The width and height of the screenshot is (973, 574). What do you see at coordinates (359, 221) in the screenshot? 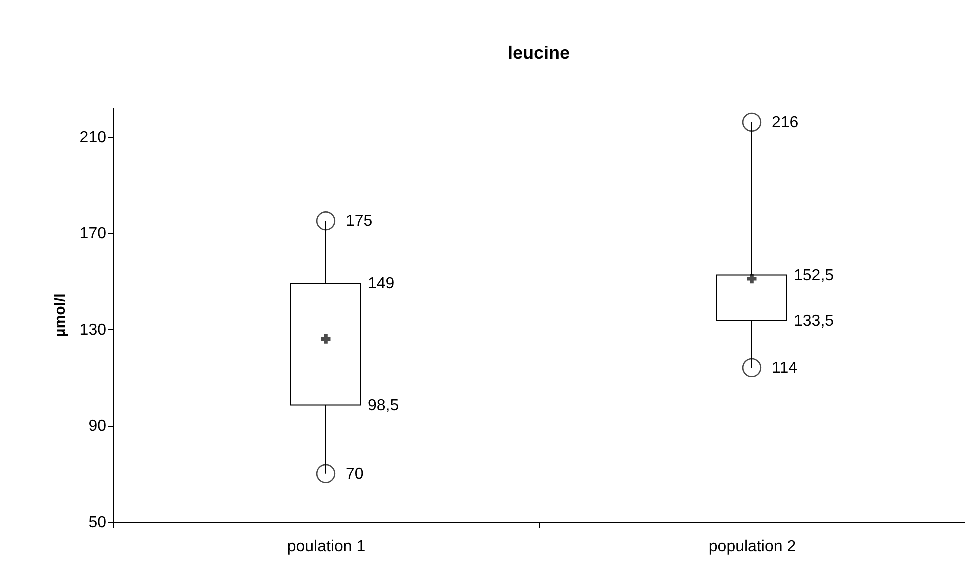
I see `annotation: 175` at bounding box center [359, 221].